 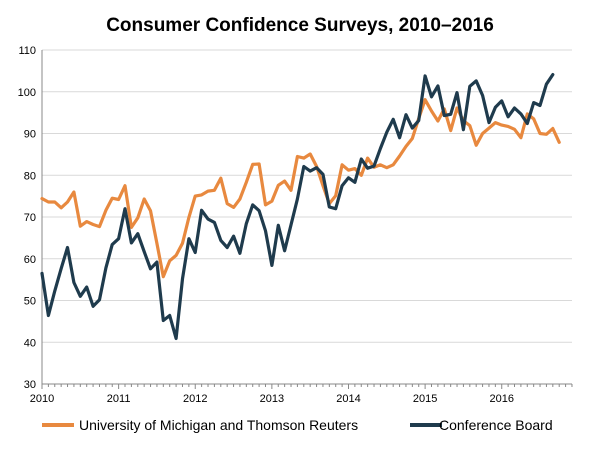 What do you see at coordinates (27, 51) in the screenshot?
I see `y-tick-label: 110` at bounding box center [27, 51].